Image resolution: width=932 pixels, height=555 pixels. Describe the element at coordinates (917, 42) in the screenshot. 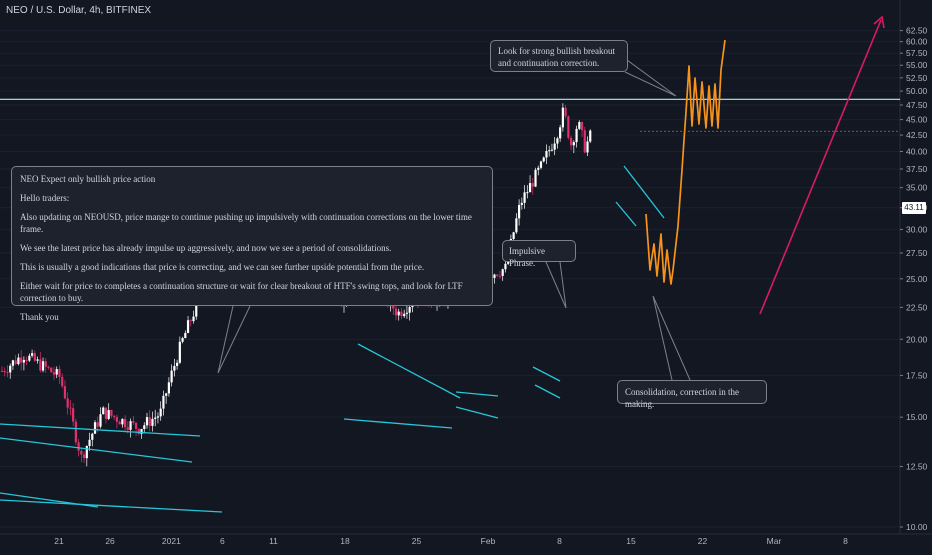

I see `y-tick-label: 60.00` at that location.